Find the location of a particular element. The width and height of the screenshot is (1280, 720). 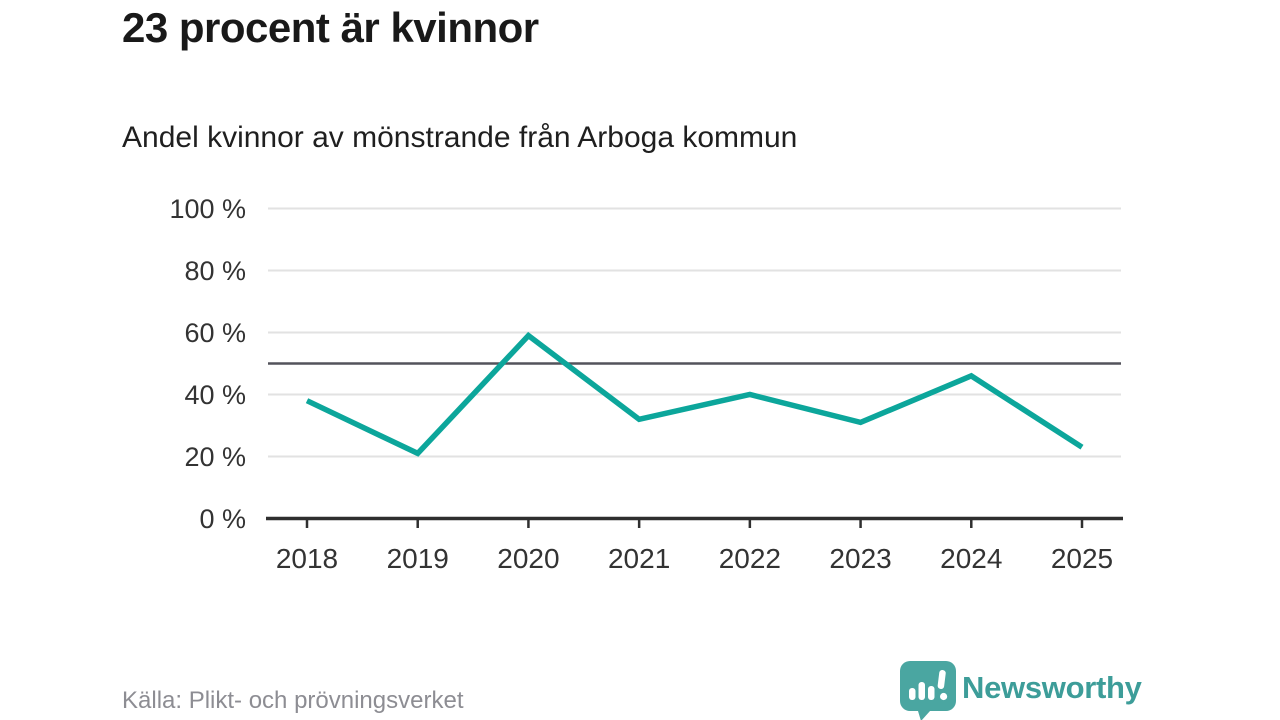

y-tick-label: 80 % is located at coordinates (215, 271).